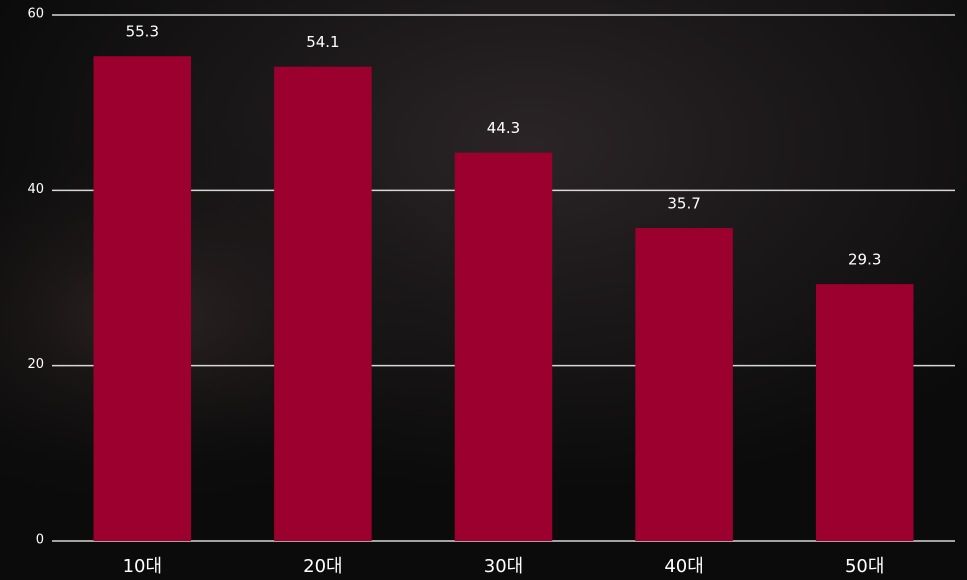 The width and height of the screenshot is (967, 580). What do you see at coordinates (35, 14) in the screenshot?
I see `y-tick-label: 60` at bounding box center [35, 14].